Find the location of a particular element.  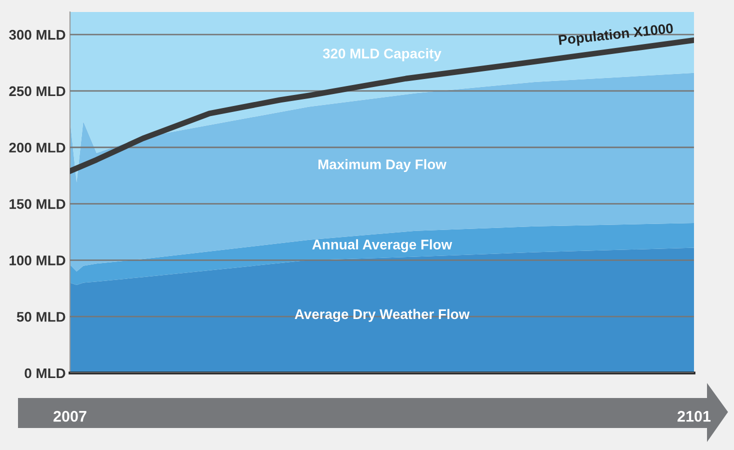

series-label: 320 MLD Capacity is located at coordinates (382, 55).